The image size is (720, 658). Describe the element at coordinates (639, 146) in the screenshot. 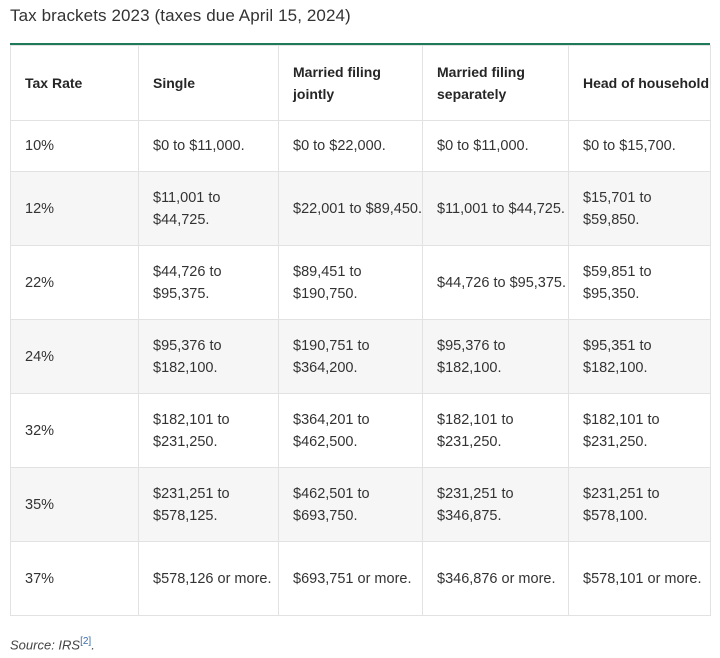

I see `table-cell: $0 to $15,700.` at that location.